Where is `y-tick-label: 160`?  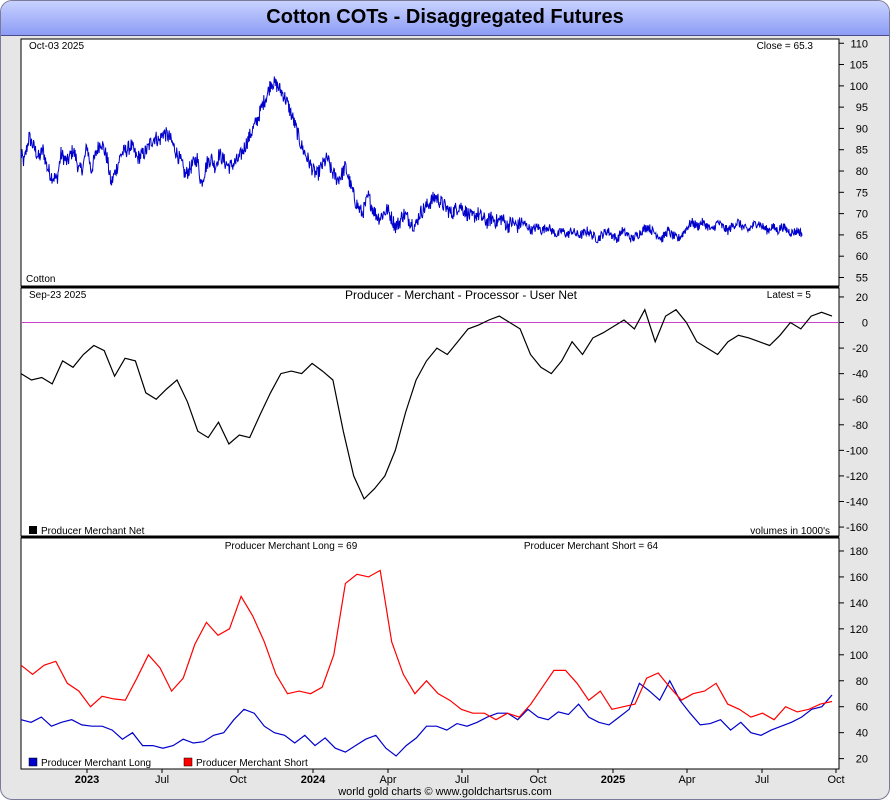 y-tick-label: 160 is located at coordinates (859, 578).